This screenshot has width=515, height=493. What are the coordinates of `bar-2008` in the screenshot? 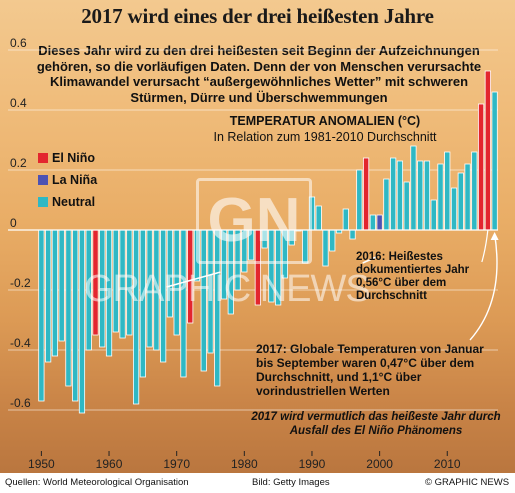 It's located at (433, 215).